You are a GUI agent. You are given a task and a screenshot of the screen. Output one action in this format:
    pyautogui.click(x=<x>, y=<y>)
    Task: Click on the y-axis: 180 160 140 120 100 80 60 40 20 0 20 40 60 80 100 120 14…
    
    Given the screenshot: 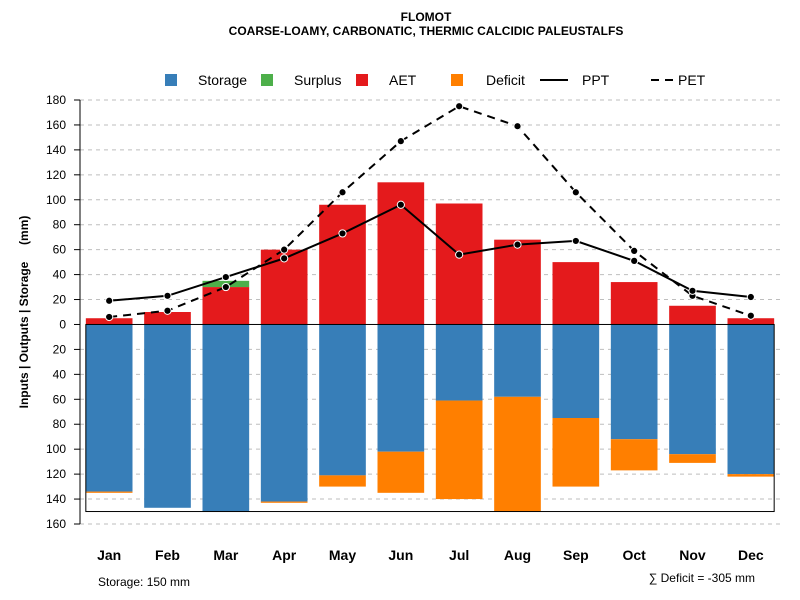 What is the action you would take?
    pyautogui.click(x=63, y=312)
    